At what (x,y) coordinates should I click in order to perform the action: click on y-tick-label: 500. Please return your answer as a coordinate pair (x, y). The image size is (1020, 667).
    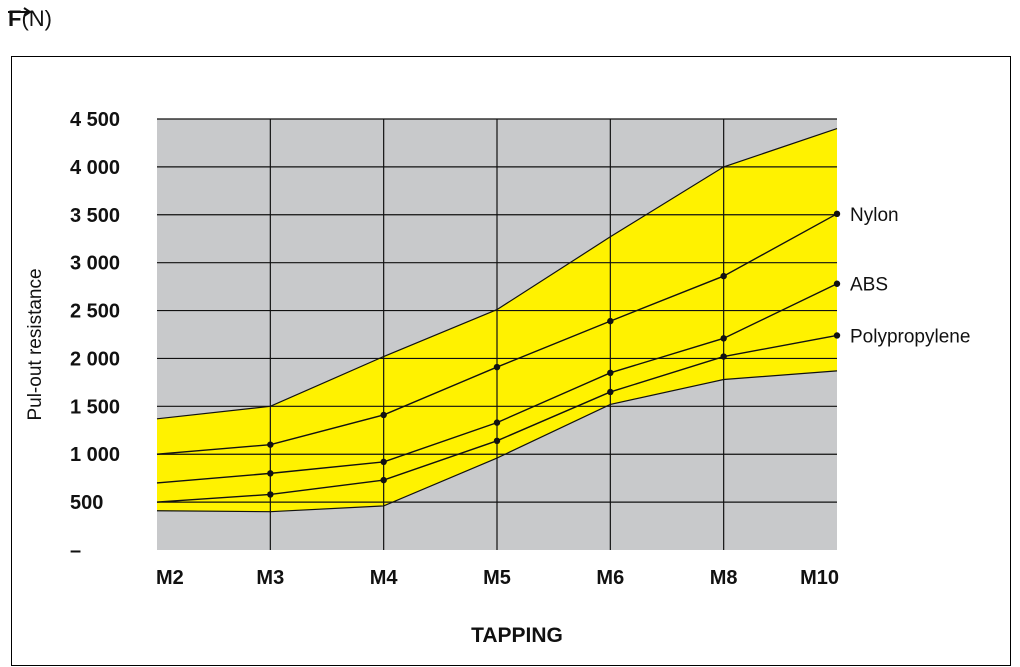
    Looking at the image, I should click on (86, 503).